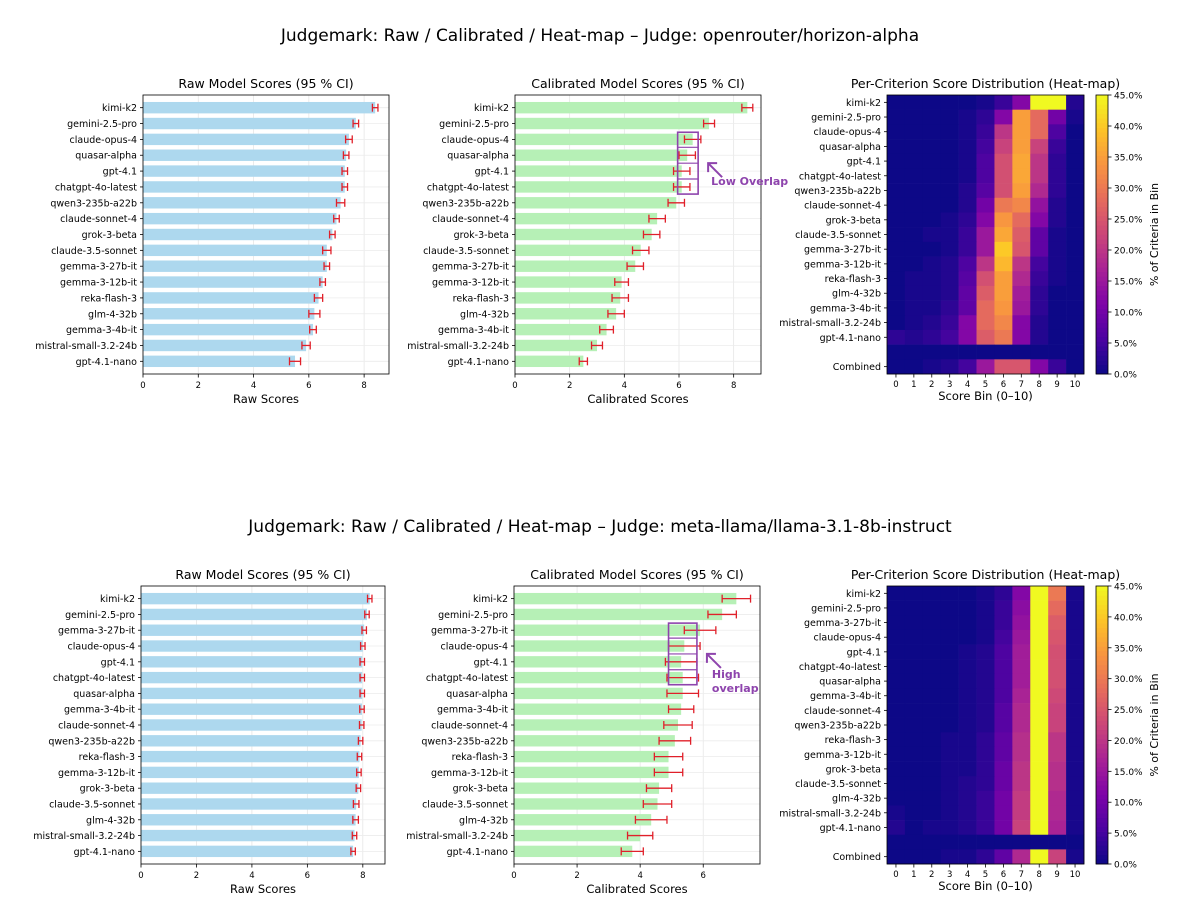 This screenshot has width=1200, height=922. I want to click on fig2-calibrated-chart-model-label: claude-opus-4, so click(474, 647).